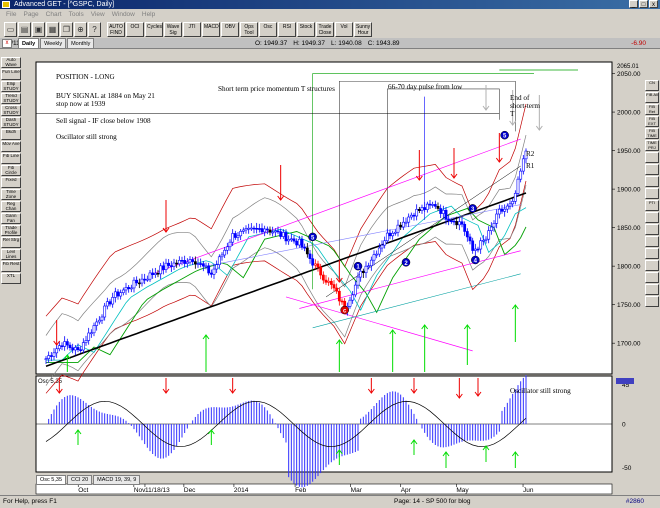  What do you see at coordinates (53, 43) in the screenshot?
I see `tab-weekly: Weekly` at bounding box center [53, 43].